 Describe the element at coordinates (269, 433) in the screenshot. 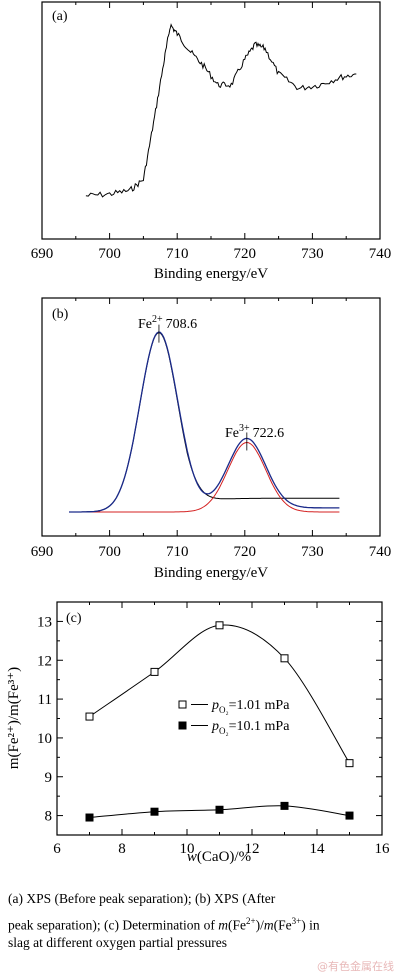

I see `fe3-value: 722.6` at that location.